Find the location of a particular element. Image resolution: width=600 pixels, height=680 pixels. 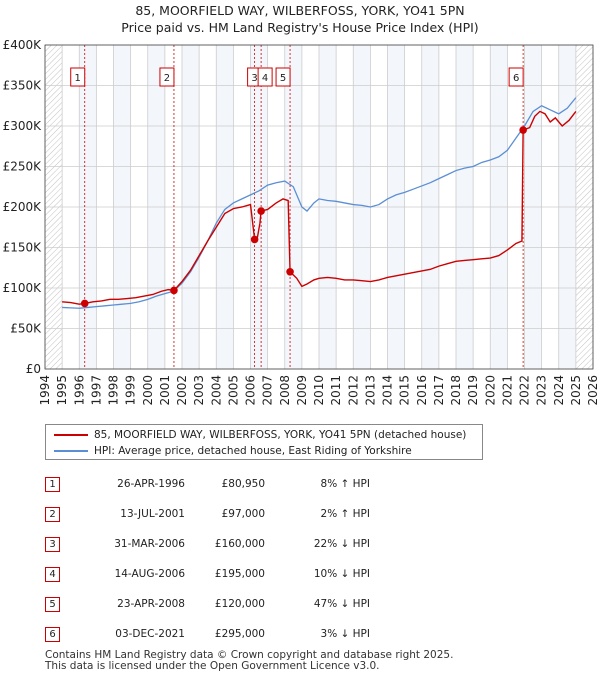

table-row: 4 14-AUG-2006 £195,000 10% ↓ HPI is located at coordinates (255, 577).